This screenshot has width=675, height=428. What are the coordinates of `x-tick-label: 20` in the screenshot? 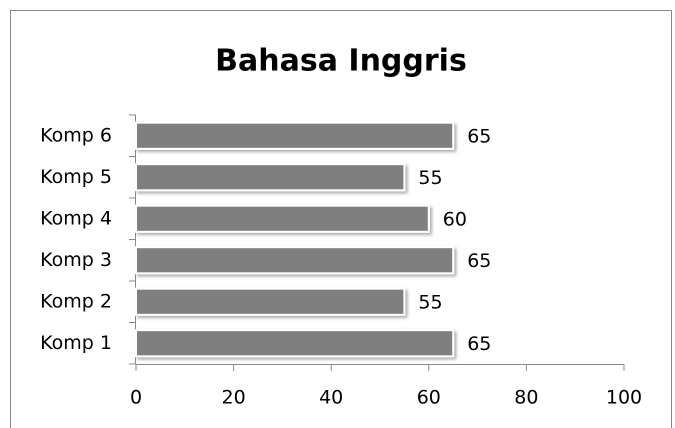 It's located at (234, 398).